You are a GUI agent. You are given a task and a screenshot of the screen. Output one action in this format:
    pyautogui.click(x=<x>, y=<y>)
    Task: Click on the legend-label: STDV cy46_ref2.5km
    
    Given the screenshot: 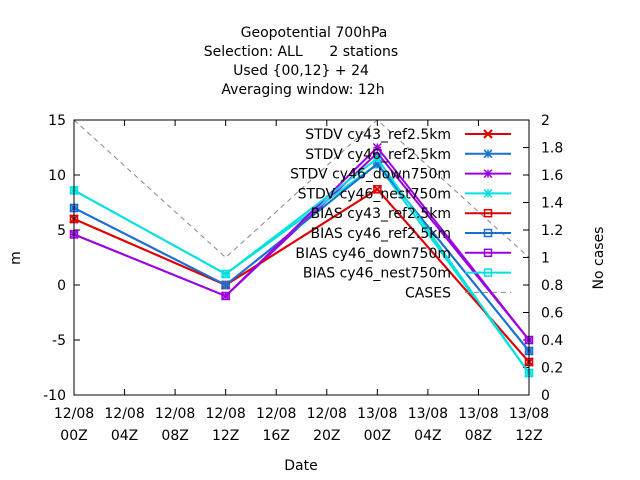 What is the action you would take?
    pyautogui.click(x=378, y=155)
    